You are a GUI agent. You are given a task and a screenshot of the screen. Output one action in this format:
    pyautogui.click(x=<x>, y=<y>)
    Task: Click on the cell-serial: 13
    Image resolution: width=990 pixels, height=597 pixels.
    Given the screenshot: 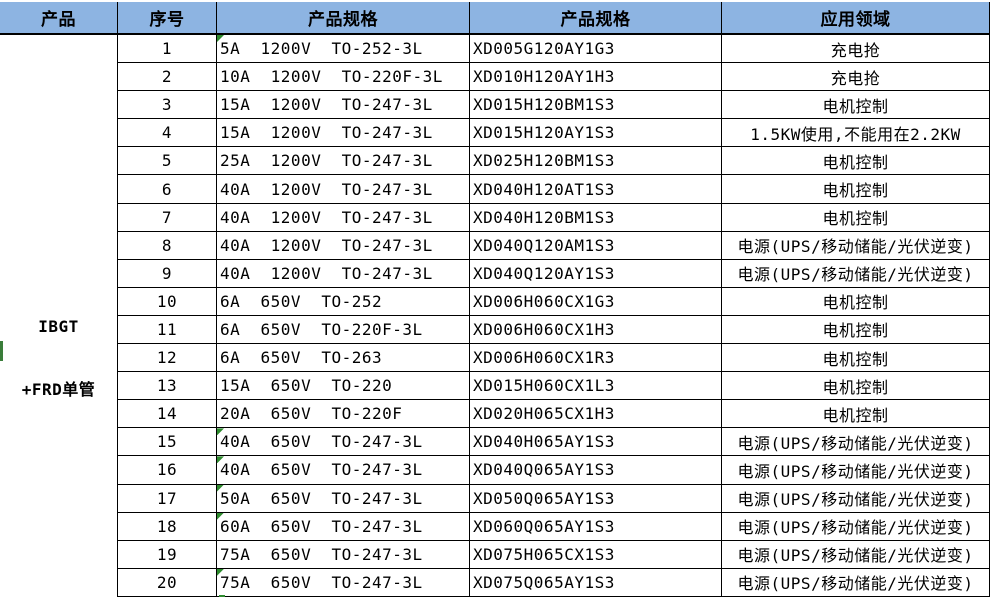 What is the action you would take?
    pyautogui.click(x=167, y=386)
    